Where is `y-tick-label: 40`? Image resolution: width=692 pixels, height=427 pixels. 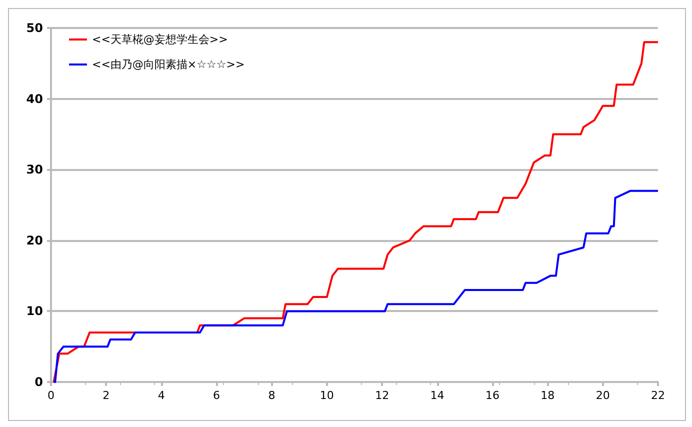 y-tick-label: 40 is located at coordinates (34, 99).